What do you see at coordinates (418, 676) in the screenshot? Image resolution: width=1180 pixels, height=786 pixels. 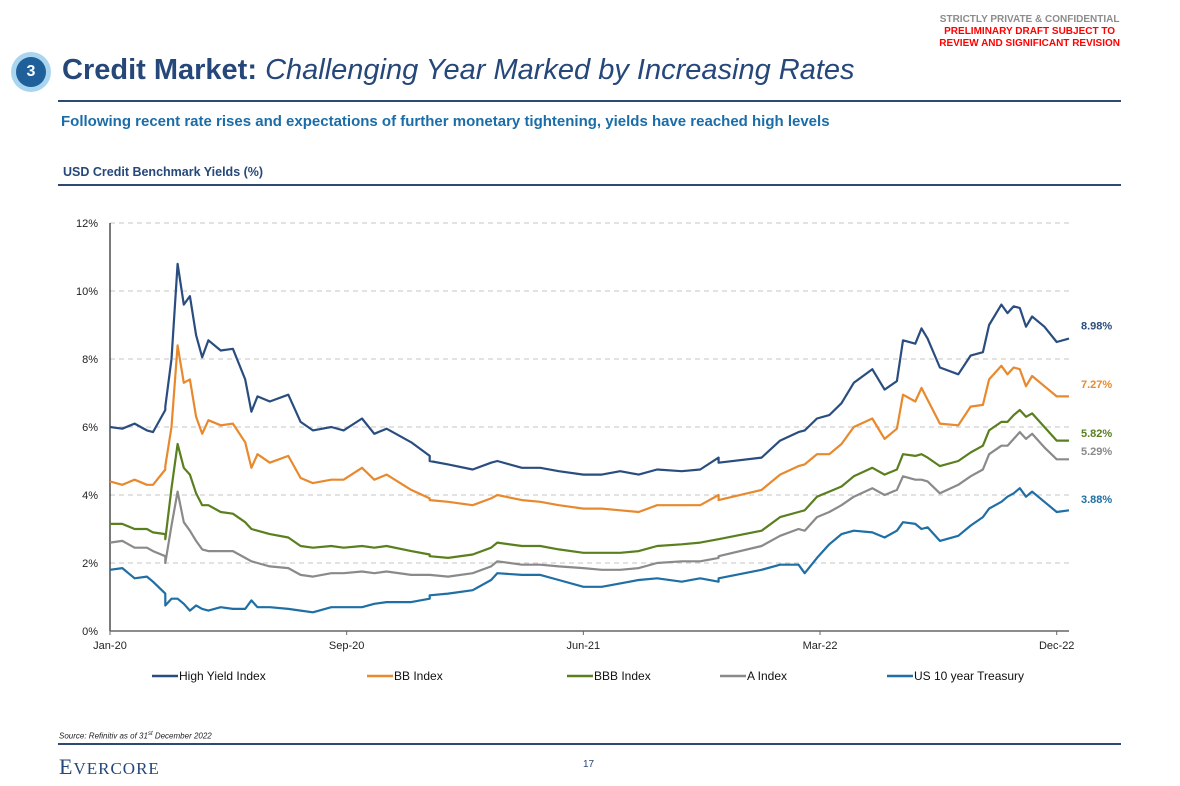 I see `legend-label: BB Index` at bounding box center [418, 676].